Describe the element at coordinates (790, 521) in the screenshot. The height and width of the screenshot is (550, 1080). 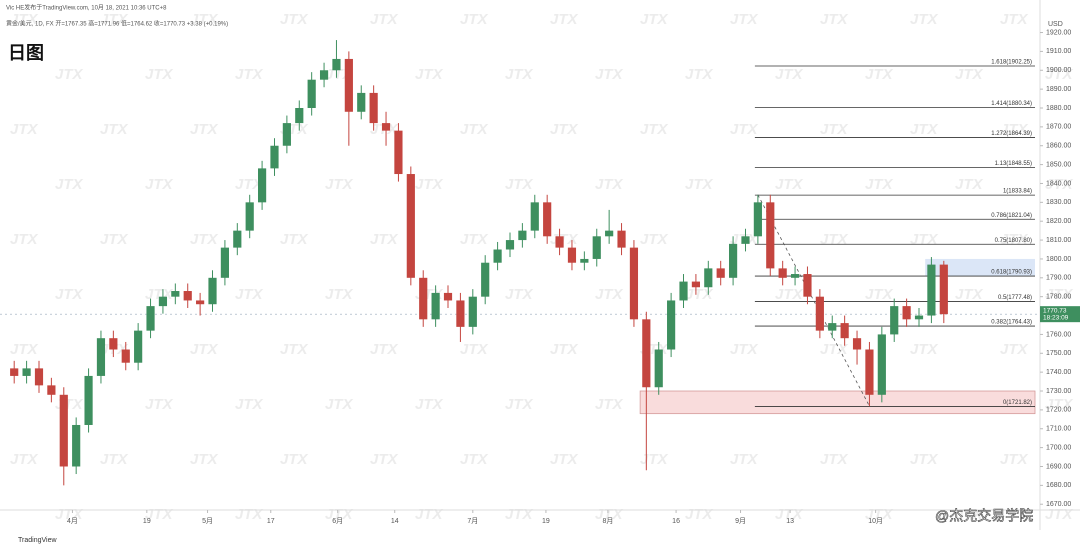
I see `x-tick-label: 13` at that location.